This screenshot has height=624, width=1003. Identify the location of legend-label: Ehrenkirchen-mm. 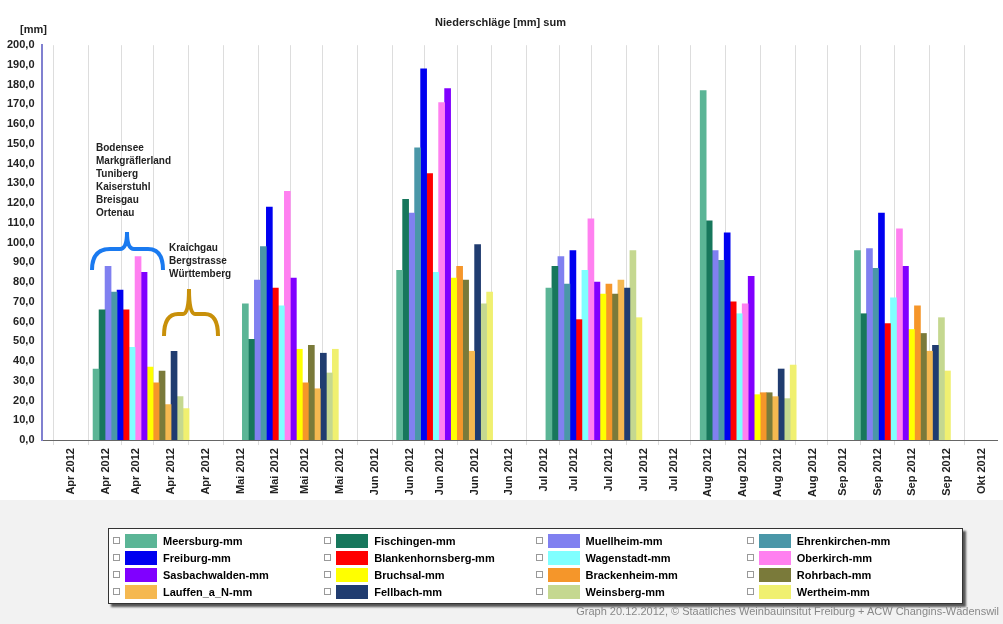
(843, 540).